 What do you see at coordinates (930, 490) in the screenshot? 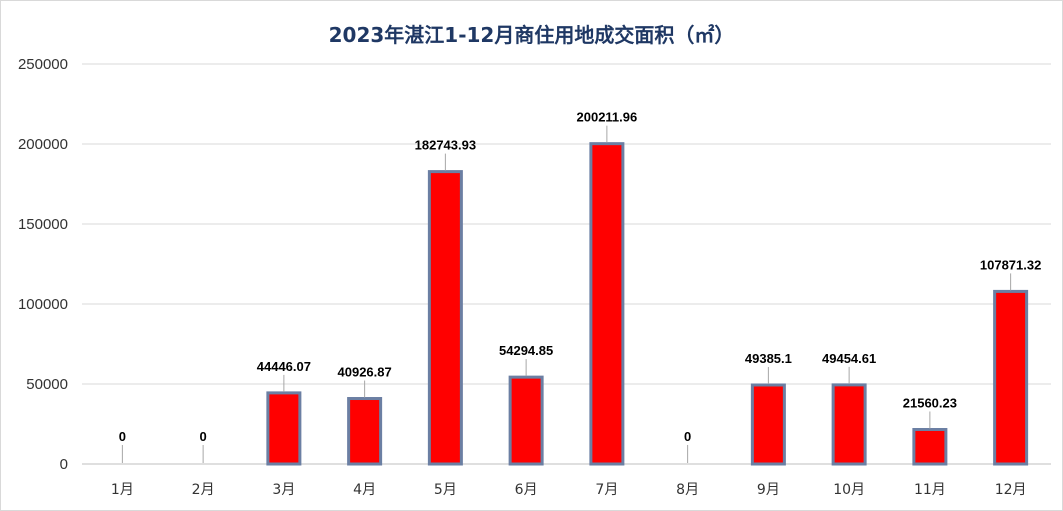
I see `x-tick-label: 11月` at bounding box center [930, 490].